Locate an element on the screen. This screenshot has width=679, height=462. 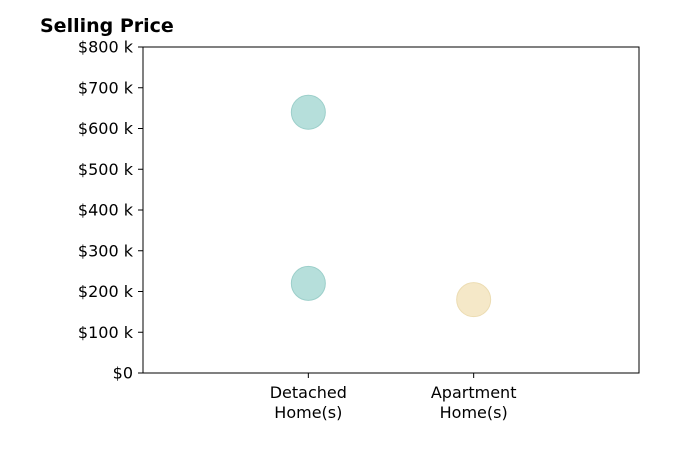
y-tick-label: $800 k is located at coordinates (106, 47).